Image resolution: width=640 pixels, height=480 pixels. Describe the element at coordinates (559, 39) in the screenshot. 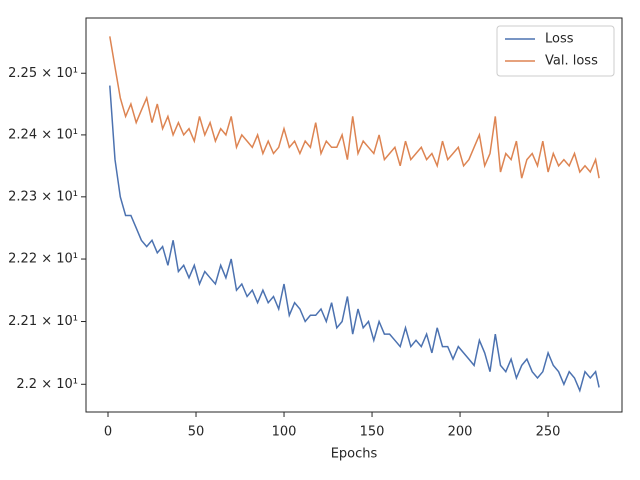

I see `legend-label: Loss` at that location.